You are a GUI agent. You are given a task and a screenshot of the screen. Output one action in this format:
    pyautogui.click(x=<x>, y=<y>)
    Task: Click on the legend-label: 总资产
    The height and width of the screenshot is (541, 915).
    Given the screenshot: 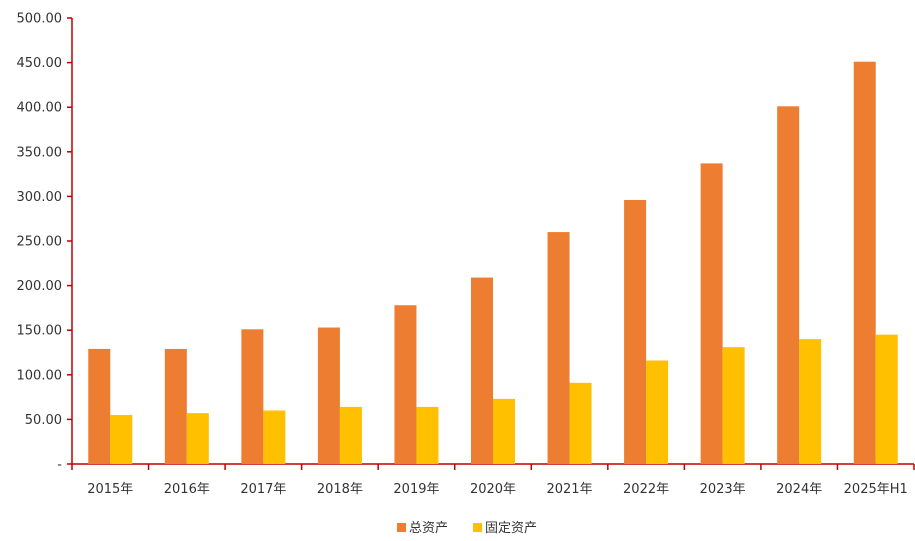 What is the action you would take?
    pyautogui.click(x=428, y=528)
    